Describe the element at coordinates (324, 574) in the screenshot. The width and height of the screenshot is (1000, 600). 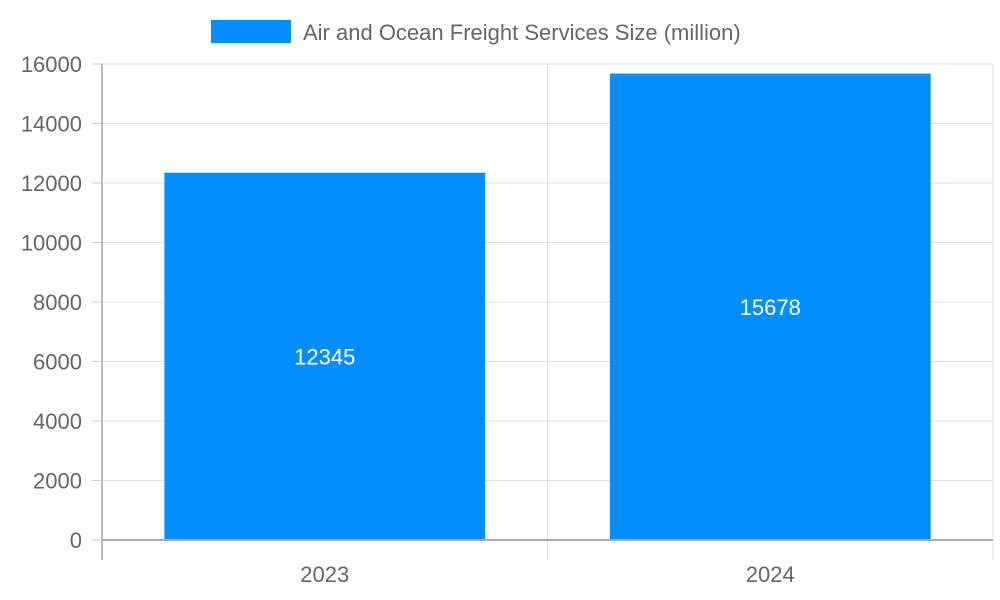
I see `x-tick-label: 2023` at that location.